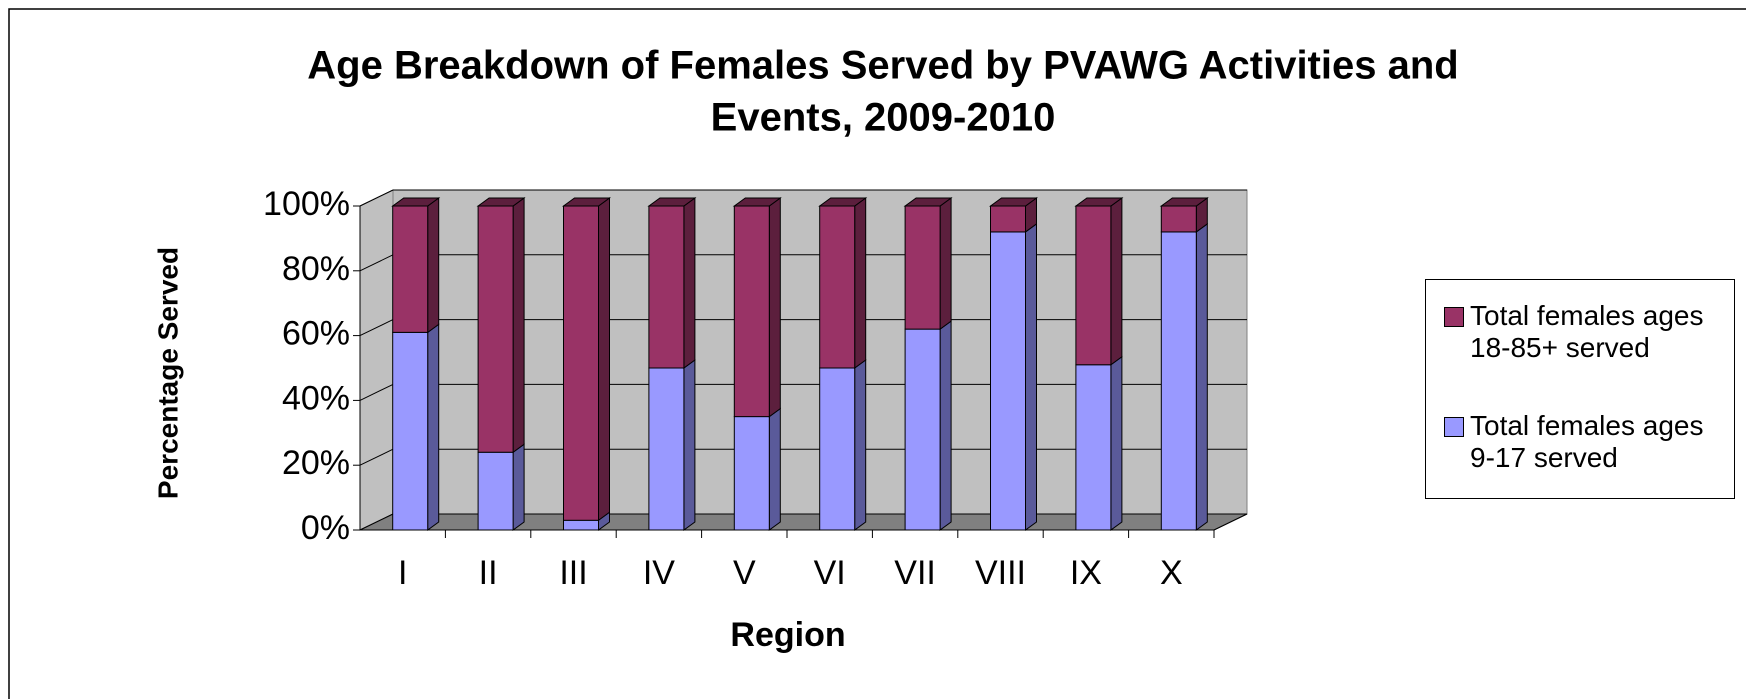 This screenshot has height=699, width=1746. What do you see at coordinates (167, 373) in the screenshot?
I see `y-axis-title: Percentage Served` at bounding box center [167, 373].